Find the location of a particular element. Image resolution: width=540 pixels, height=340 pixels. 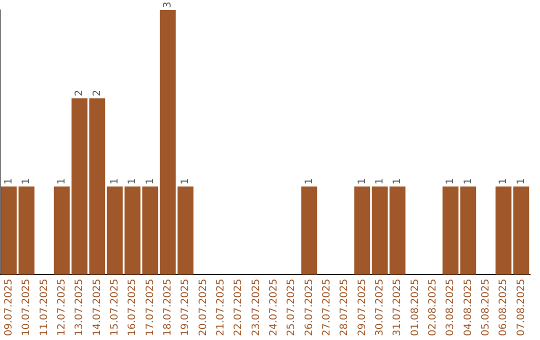

x-tick-label: 15.07.2025 is located at coordinates (114, 307).